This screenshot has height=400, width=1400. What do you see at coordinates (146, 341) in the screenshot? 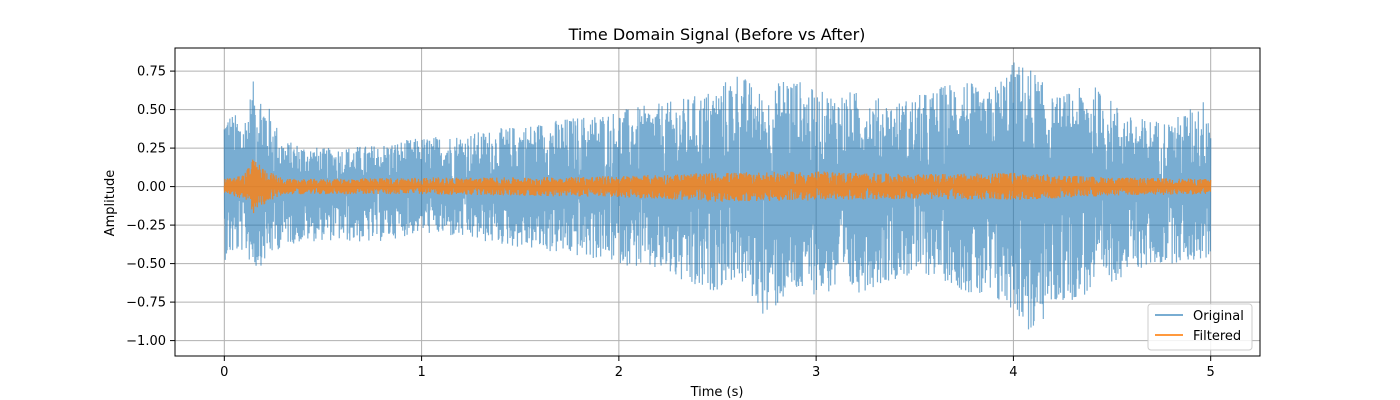
I see `y-tick-label: −1.00` at bounding box center [146, 341].